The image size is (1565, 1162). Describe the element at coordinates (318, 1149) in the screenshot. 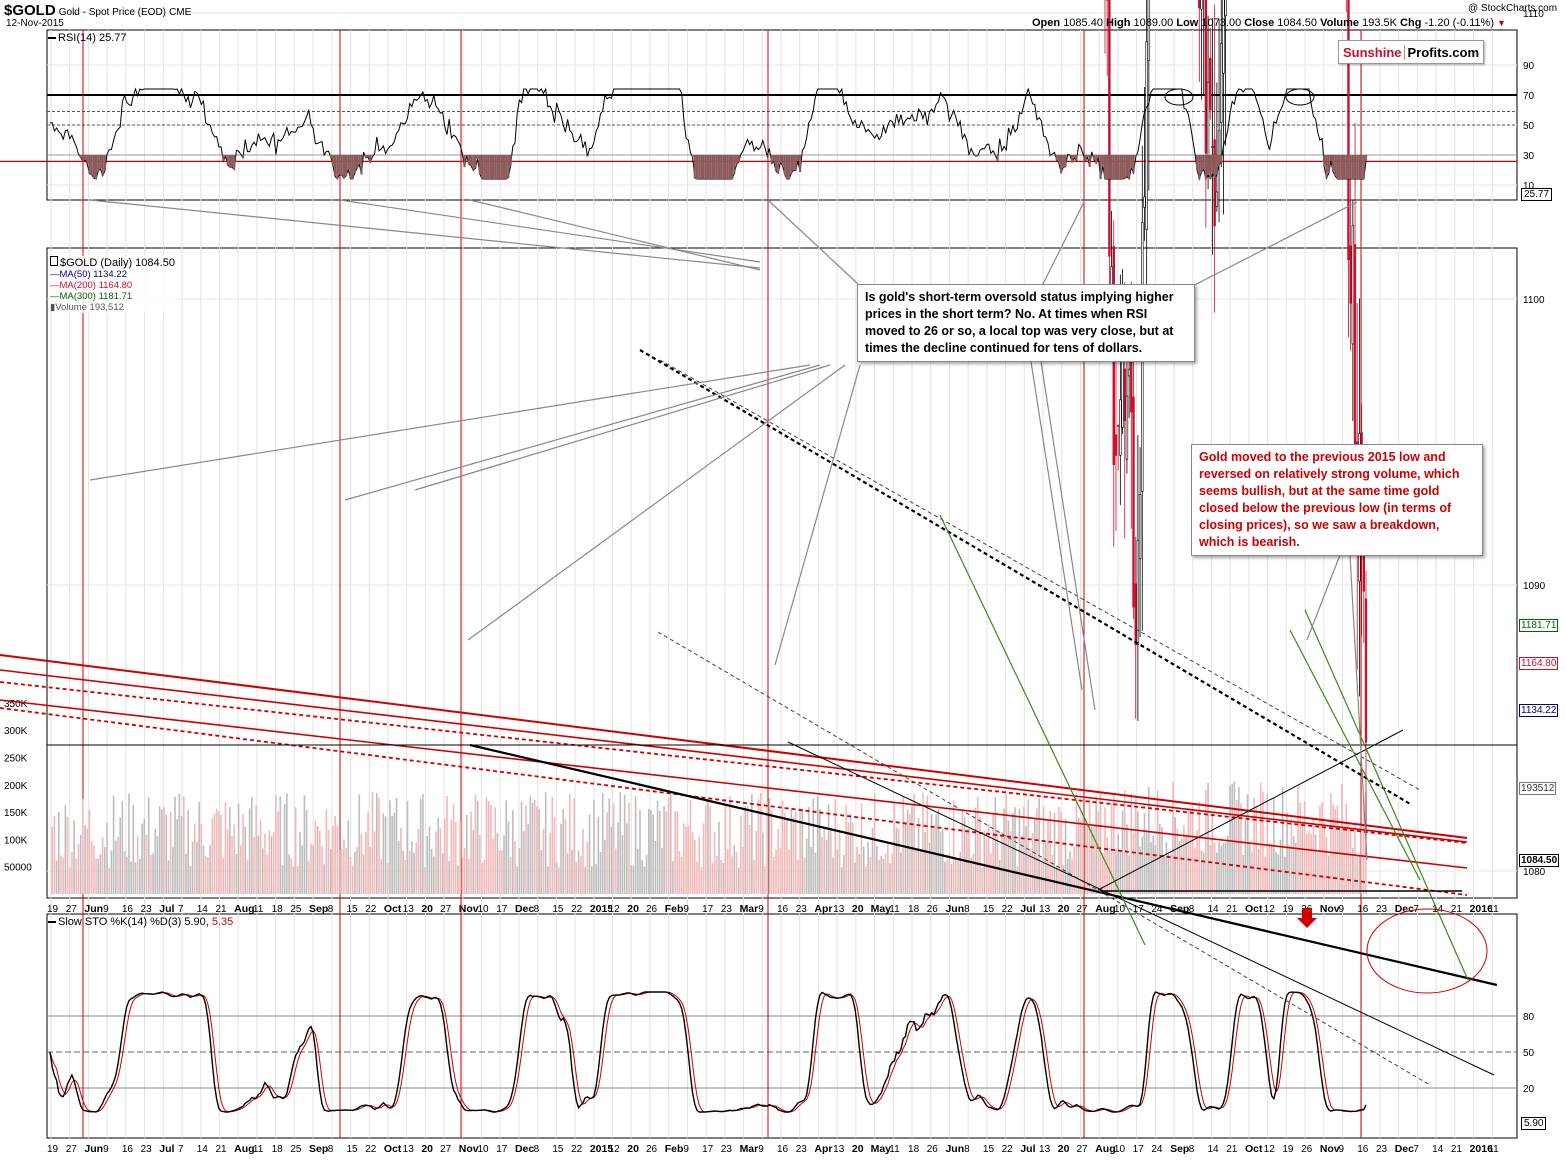

I see `x-tick-label-bottom: Sep` at that location.